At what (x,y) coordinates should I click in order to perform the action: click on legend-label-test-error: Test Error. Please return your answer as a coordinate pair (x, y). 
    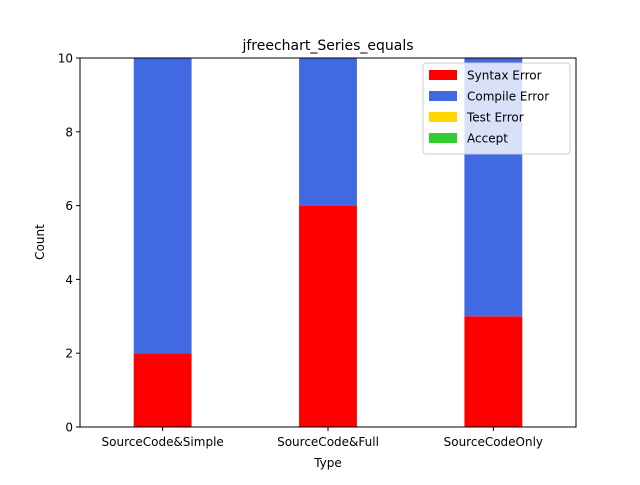
    Looking at the image, I should click on (495, 118).